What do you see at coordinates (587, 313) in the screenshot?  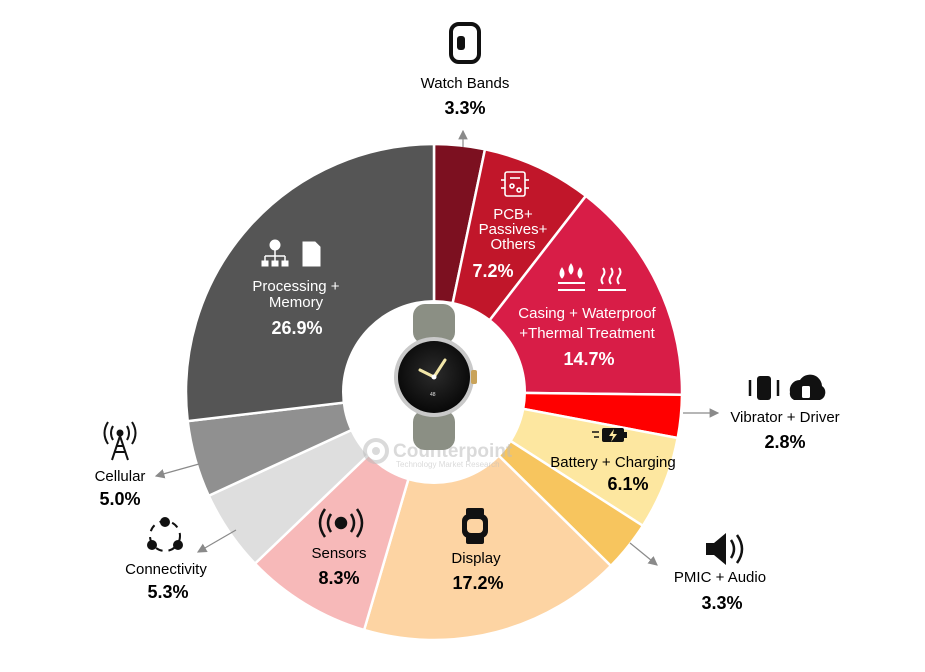 I see `label-casing-1: Casing + Waterproof` at bounding box center [587, 313].